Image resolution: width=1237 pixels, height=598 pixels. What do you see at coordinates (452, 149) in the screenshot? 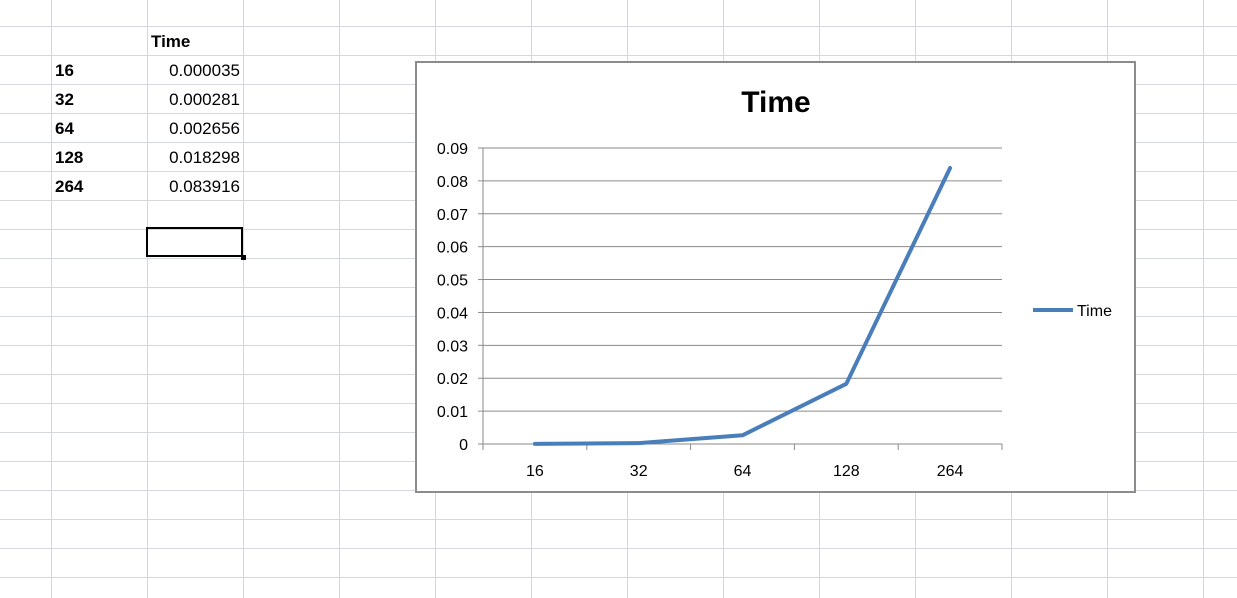
I see `y-tick-label: 0.09` at bounding box center [452, 149].